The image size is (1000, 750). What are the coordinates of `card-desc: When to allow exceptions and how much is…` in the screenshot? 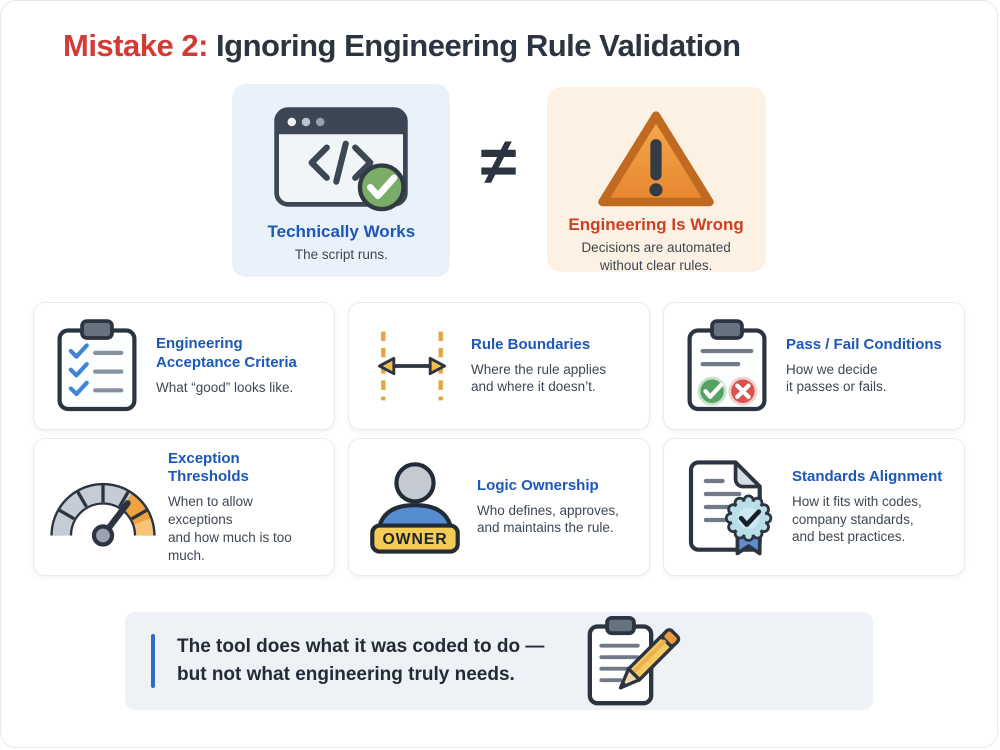 It's located at (230, 528).